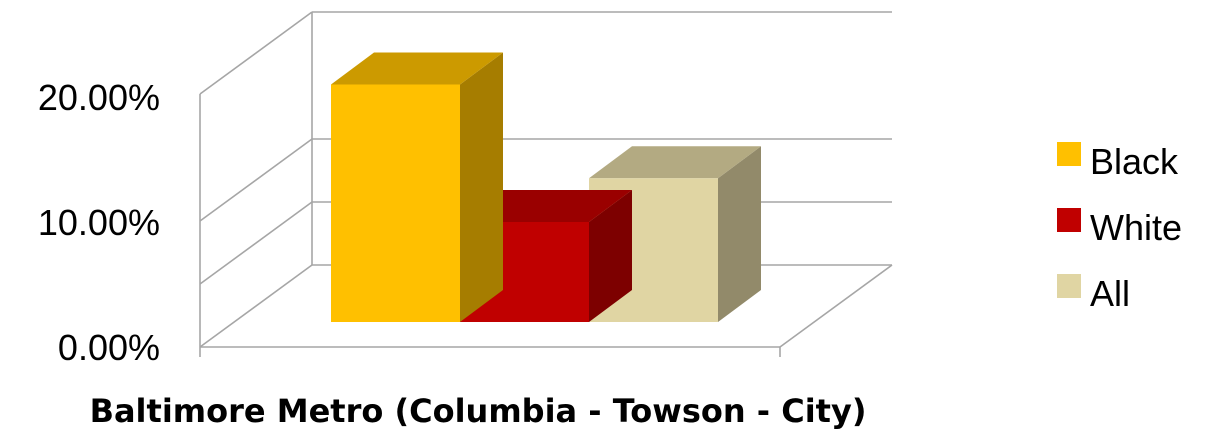 The image size is (1210, 430). What do you see at coordinates (395, 203) in the screenshot?
I see `bar-front-face` at bounding box center [395, 203].